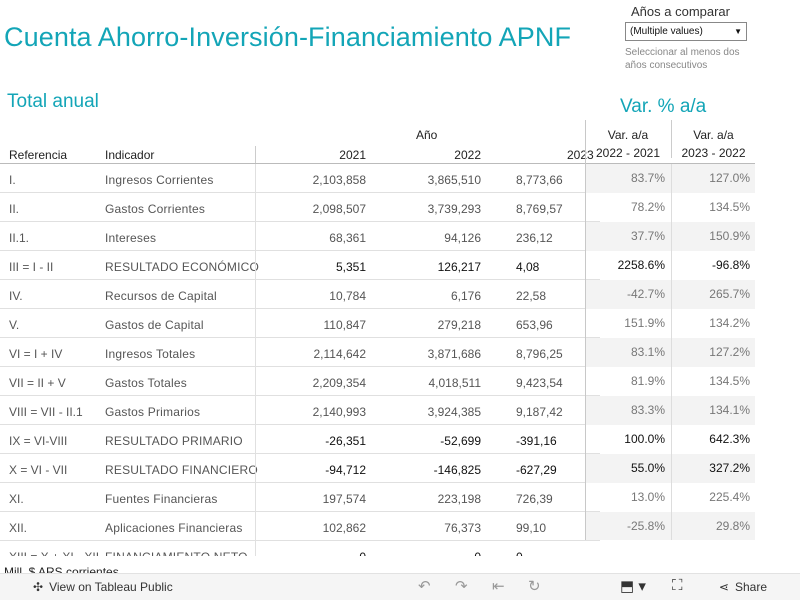 The image size is (800, 600). Describe the element at coordinates (670, 265) in the screenshot. I see `variation-row: 2258.6% -96.8%` at that location.